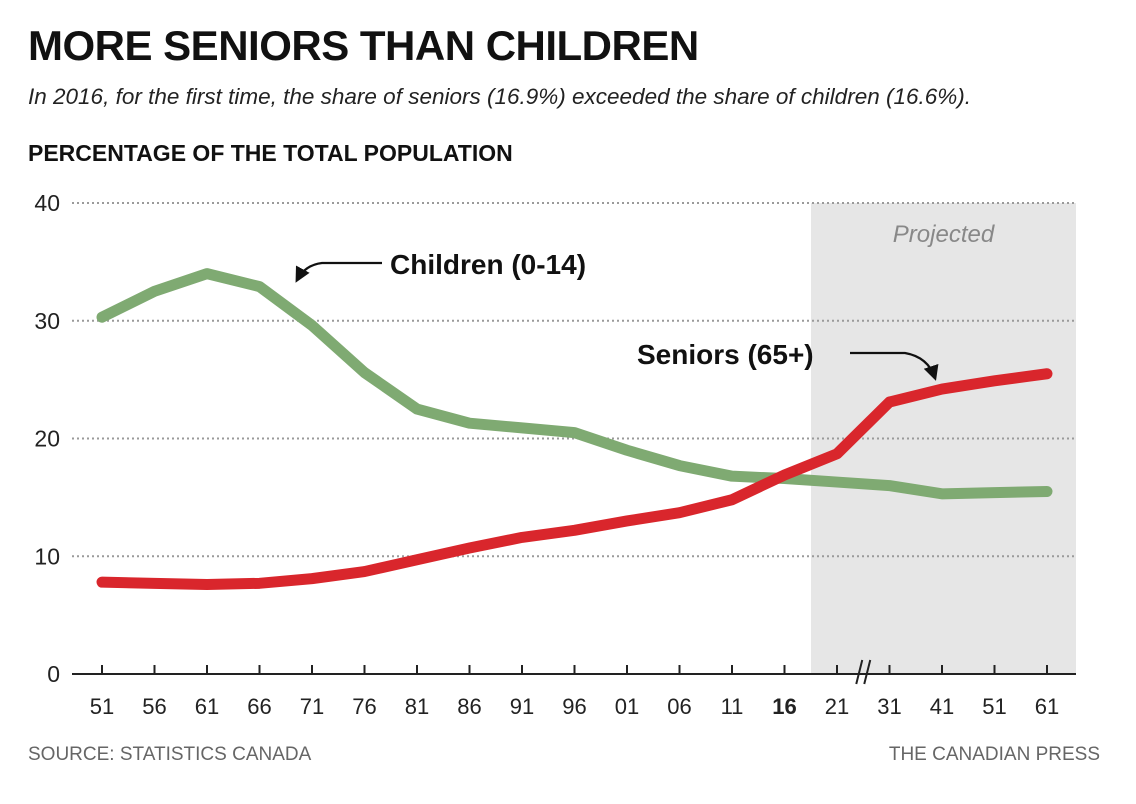 This screenshot has height=804, width=1136. I want to click on x-tick-label: 21, so click(837, 706).